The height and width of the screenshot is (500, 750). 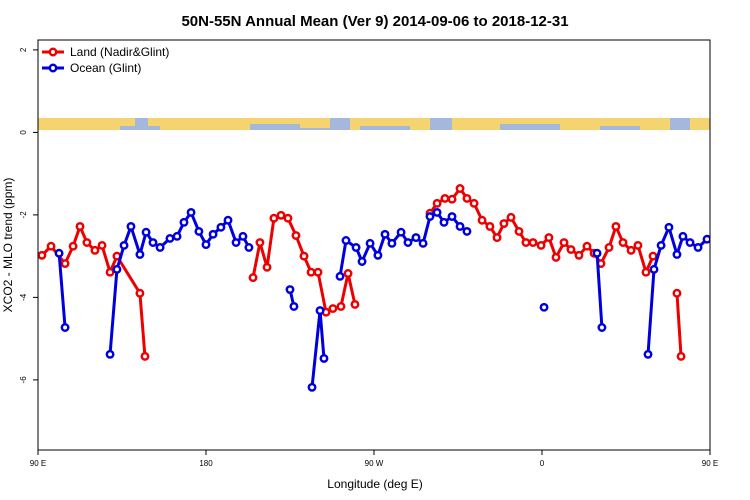 I want to click on y-tick-label: 0, so click(x=23, y=132).